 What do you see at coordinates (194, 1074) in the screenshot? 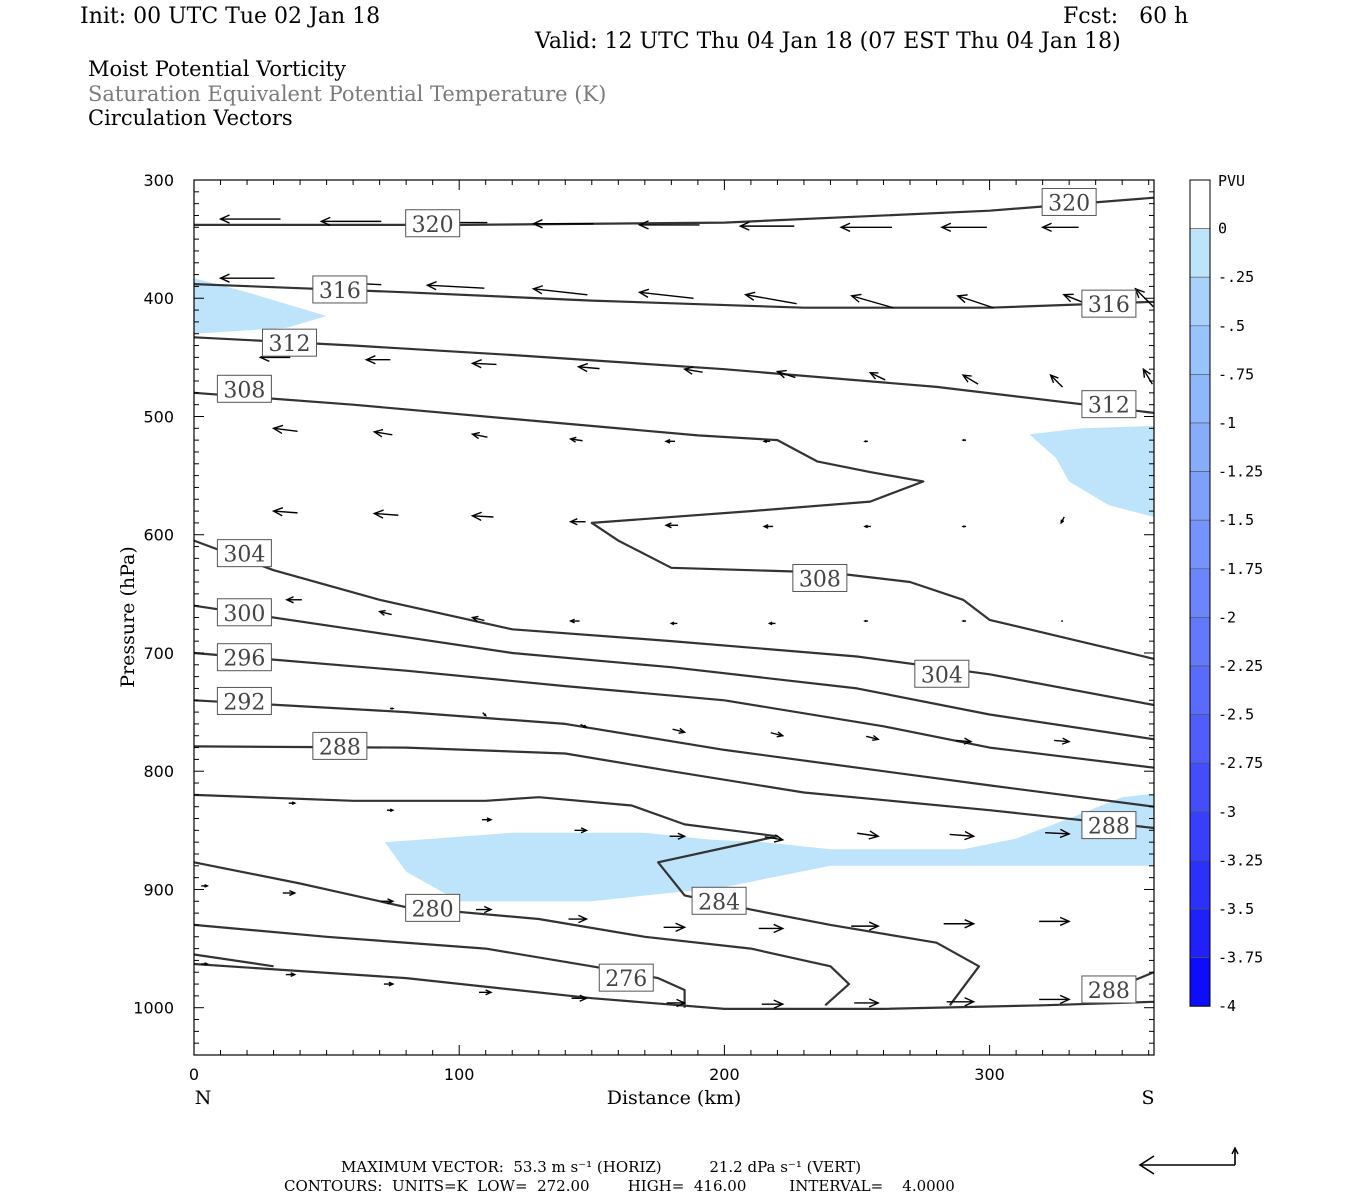
I see `x-tick-label: 0` at bounding box center [194, 1074].